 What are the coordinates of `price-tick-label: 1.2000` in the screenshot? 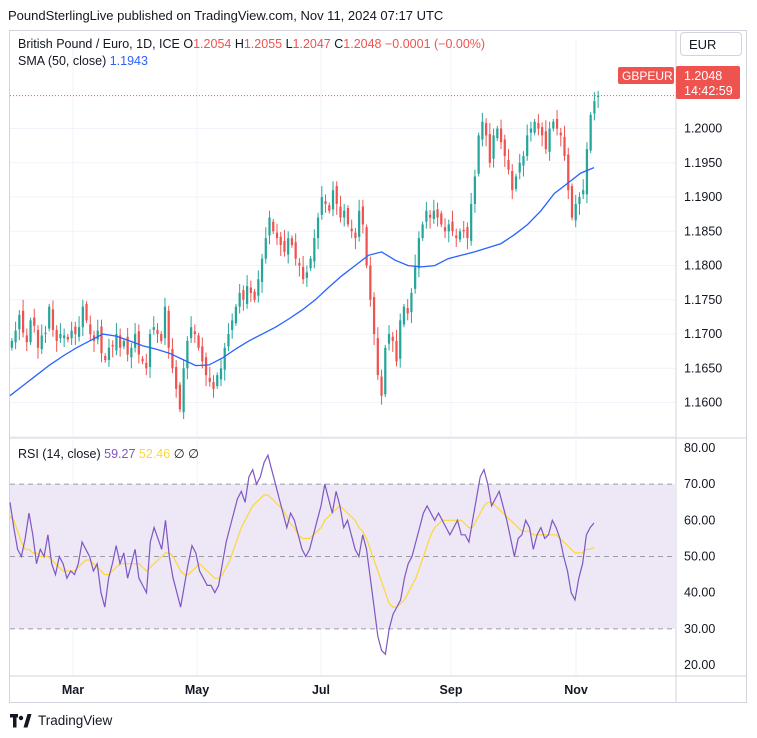 It's located at (703, 129).